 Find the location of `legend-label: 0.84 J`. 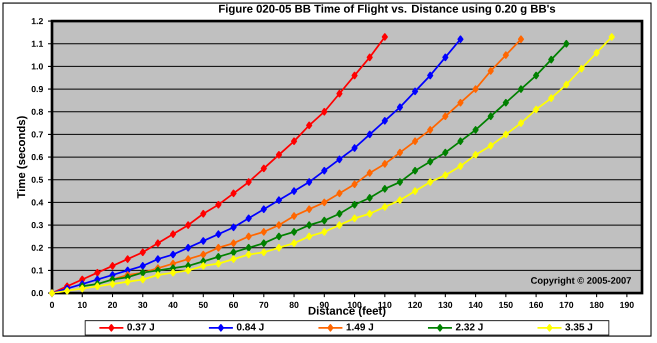

legend-label: 0.84 J is located at coordinates (250, 326).